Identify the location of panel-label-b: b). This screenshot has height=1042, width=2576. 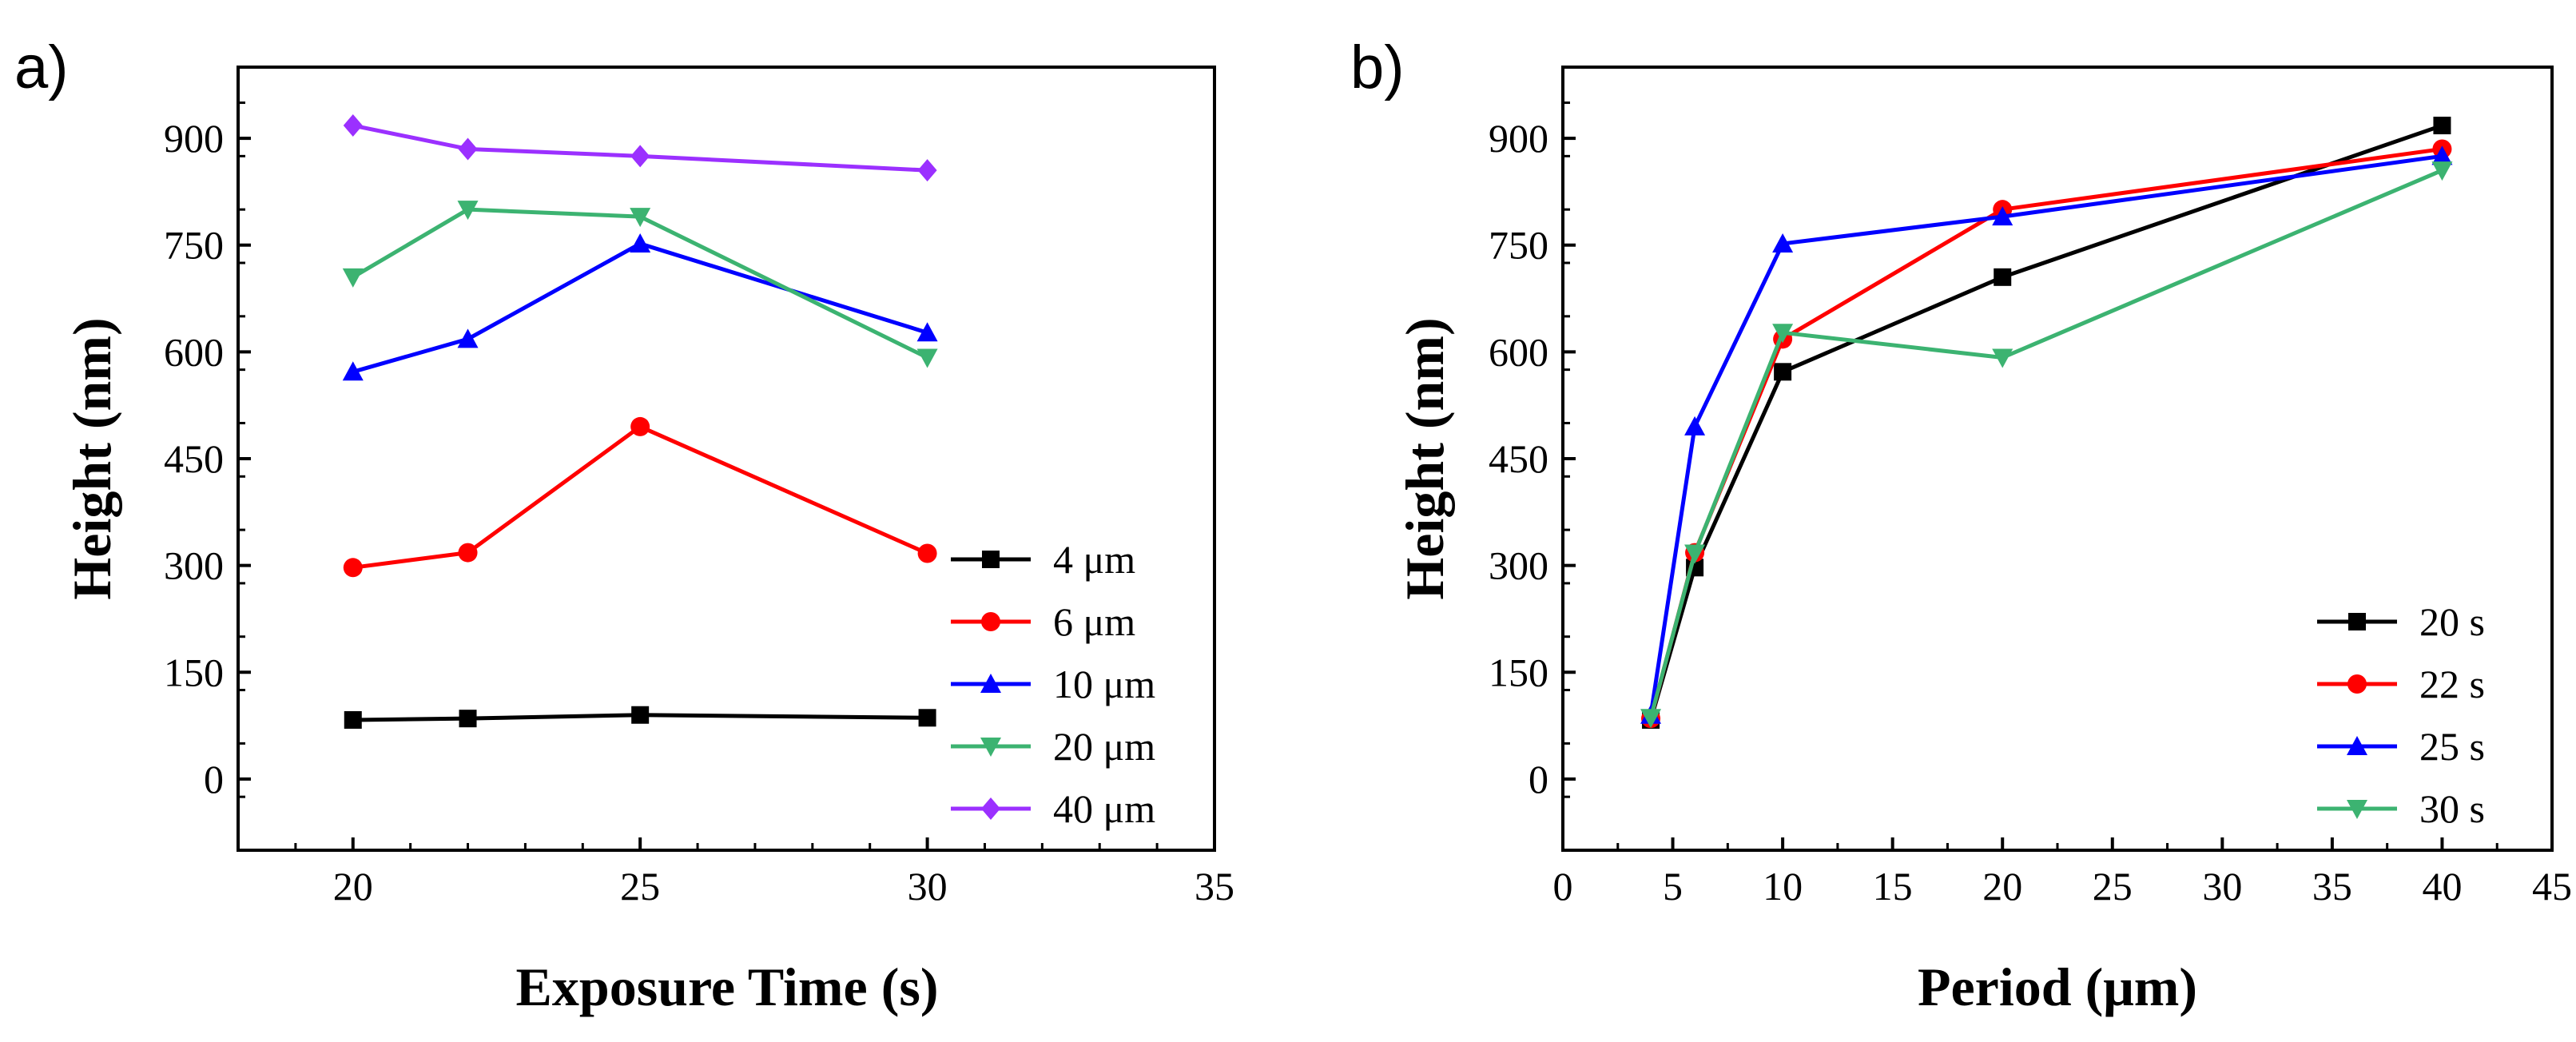
(1377, 67).